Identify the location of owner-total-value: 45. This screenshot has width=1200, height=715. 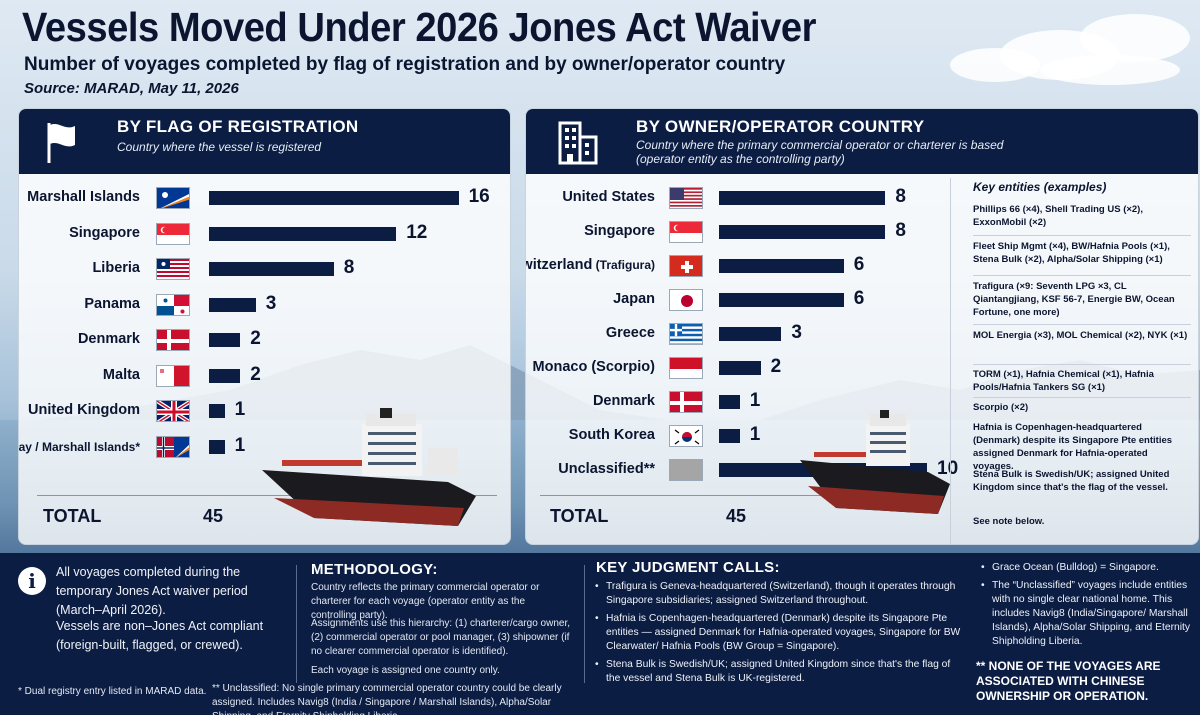
(736, 516).